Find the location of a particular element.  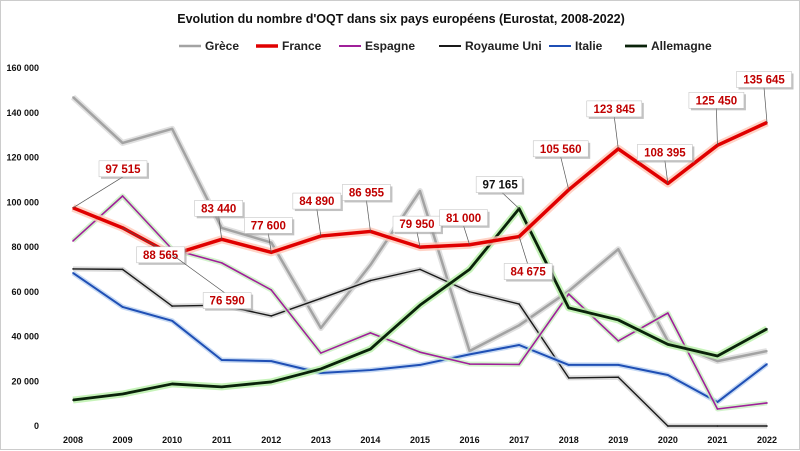

x-tick-label: 2022 is located at coordinates (767, 440).